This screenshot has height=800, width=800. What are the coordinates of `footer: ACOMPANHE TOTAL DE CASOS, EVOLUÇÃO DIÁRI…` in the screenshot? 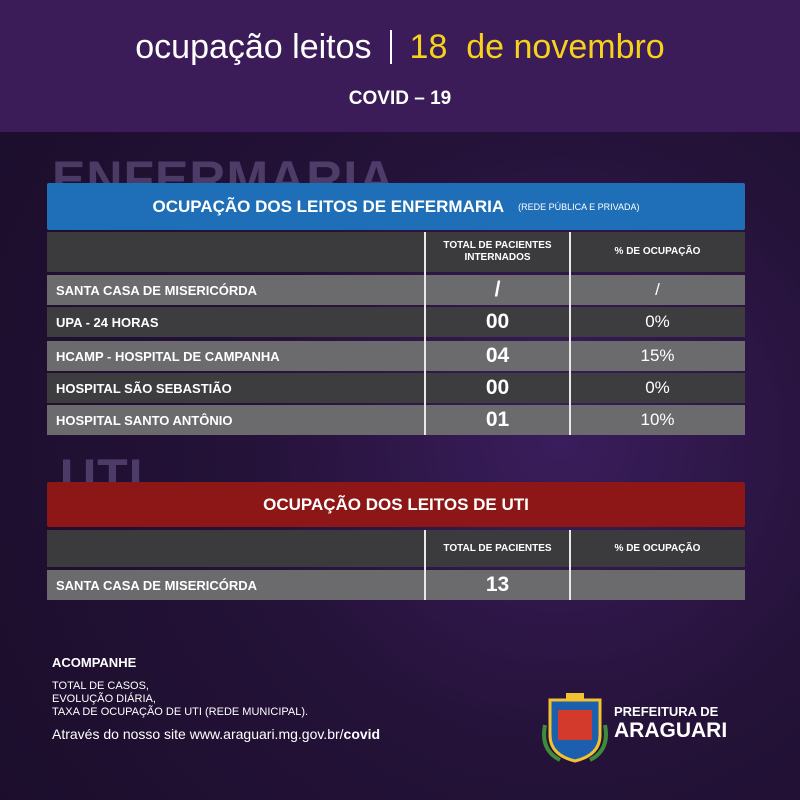 It's located at (216, 698).